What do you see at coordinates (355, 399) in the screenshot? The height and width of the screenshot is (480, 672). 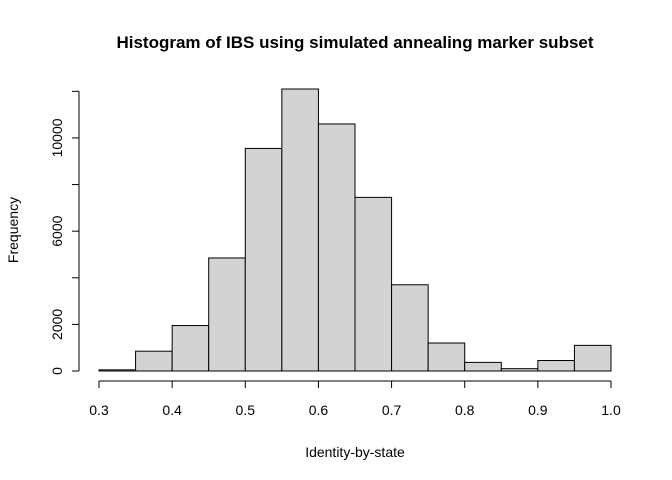 I see `x-axis: 0.3 0.4 0.5 0.6 0.7 0.8 0.9 1.0` at bounding box center [355, 399].